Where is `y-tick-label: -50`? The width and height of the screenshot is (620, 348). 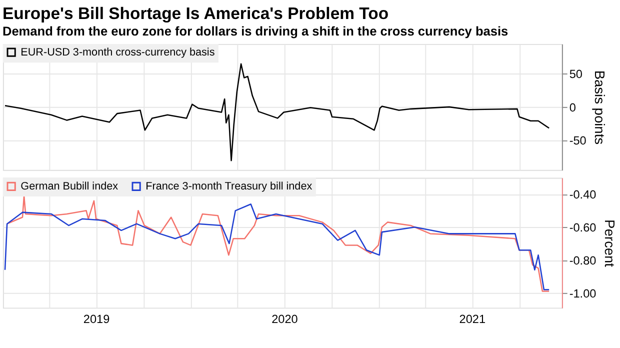
y-tick-label: -50 is located at coordinates (578, 141).